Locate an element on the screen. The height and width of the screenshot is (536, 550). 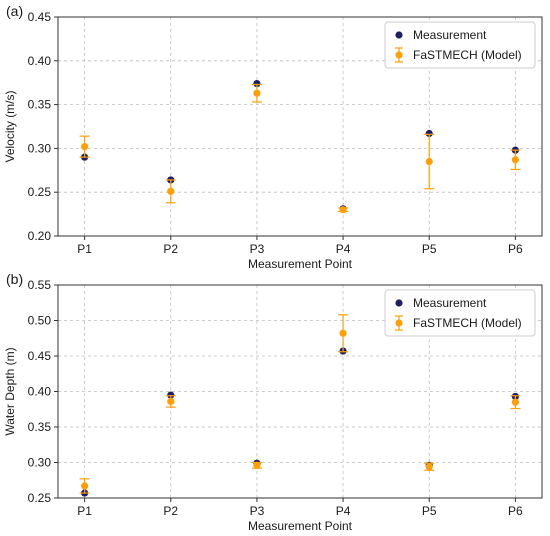
y-axis-label: Water Depth (m) is located at coordinates (10, 391).